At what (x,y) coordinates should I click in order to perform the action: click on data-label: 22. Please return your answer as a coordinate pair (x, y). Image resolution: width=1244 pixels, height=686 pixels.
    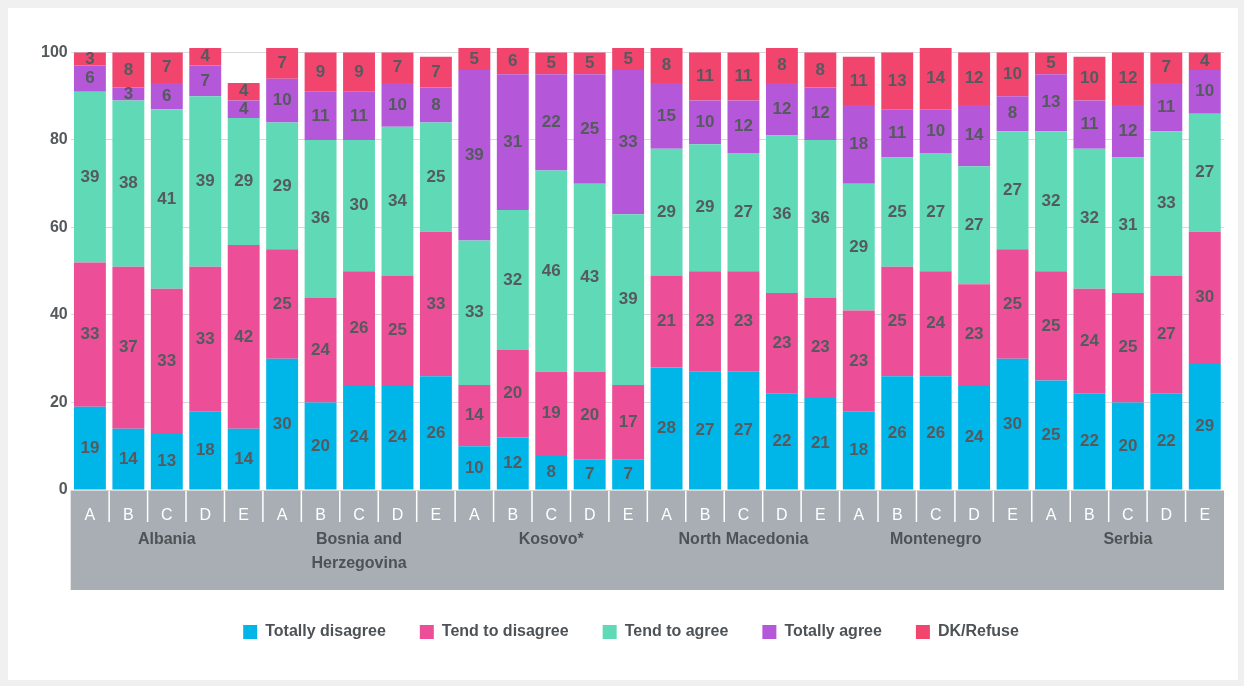
    Looking at the image, I should click on (551, 122).